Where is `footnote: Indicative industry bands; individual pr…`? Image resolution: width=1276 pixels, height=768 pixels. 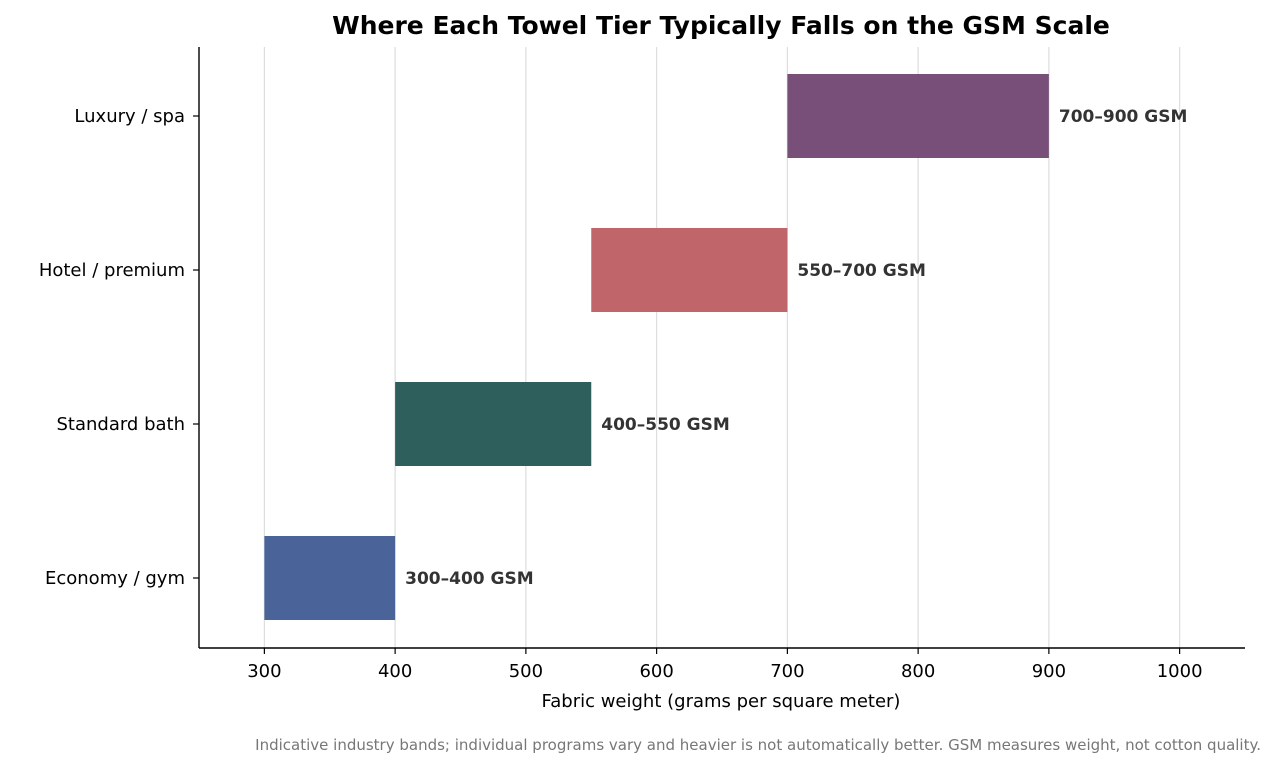 footnote: Indicative industry bands; individual pr… is located at coordinates (758, 745).